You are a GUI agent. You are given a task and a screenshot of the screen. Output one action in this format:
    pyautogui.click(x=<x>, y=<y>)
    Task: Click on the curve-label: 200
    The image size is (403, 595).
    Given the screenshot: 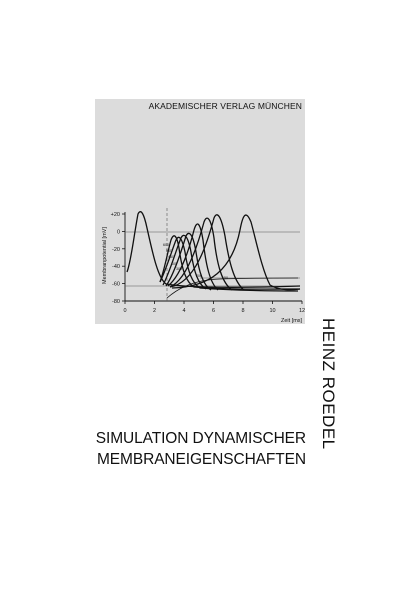 What is the action you would take?
    pyautogui.click(x=199, y=276)
    